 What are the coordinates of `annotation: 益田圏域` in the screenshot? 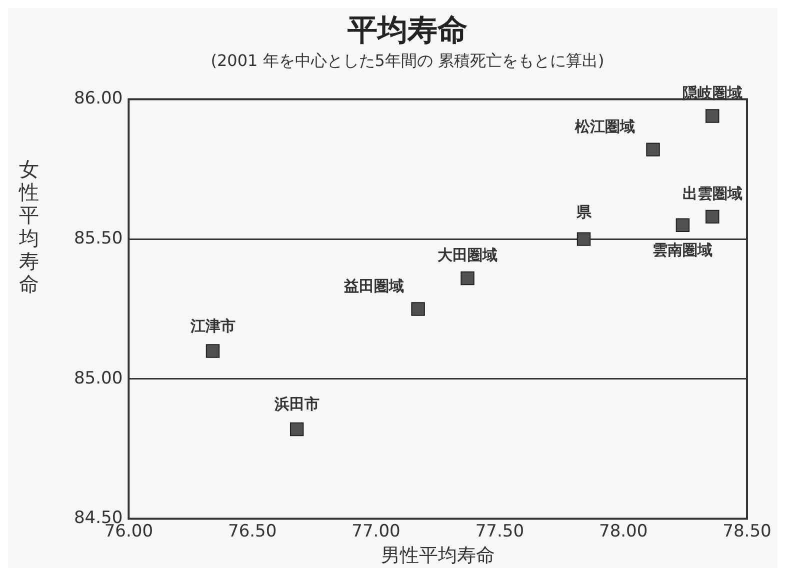 It's located at (373, 285).